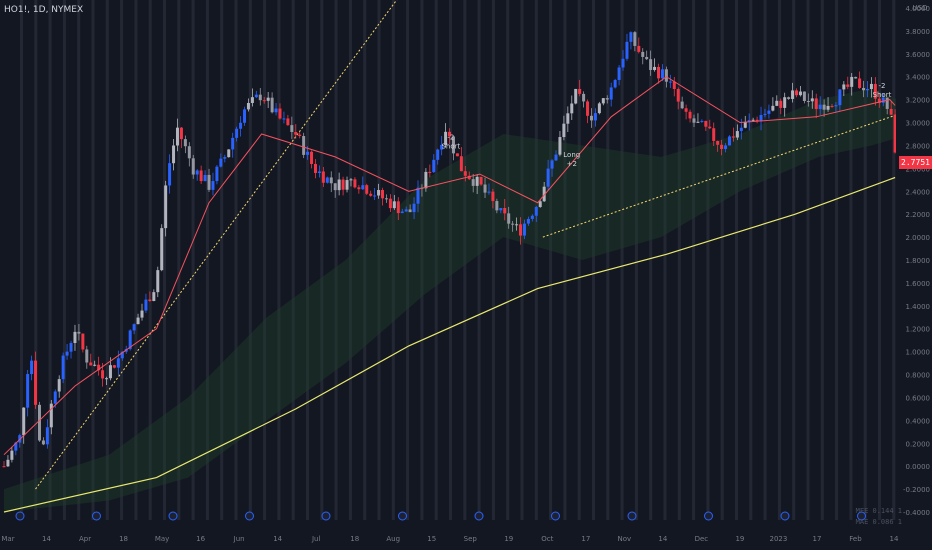 Image resolution: width=932 pixels, height=550 pixels. Describe the element at coordinates (918, 376) in the screenshot. I see `y-tick-label: 0.8000` at that location.